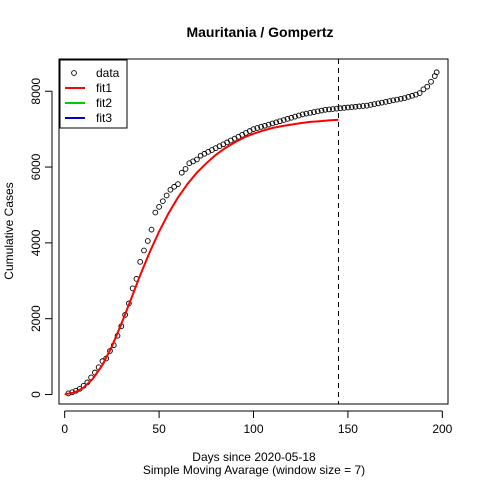 The width and height of the screenshot is (480, 480). I want to click on y-tick-label: 2000, so click(36, 318).